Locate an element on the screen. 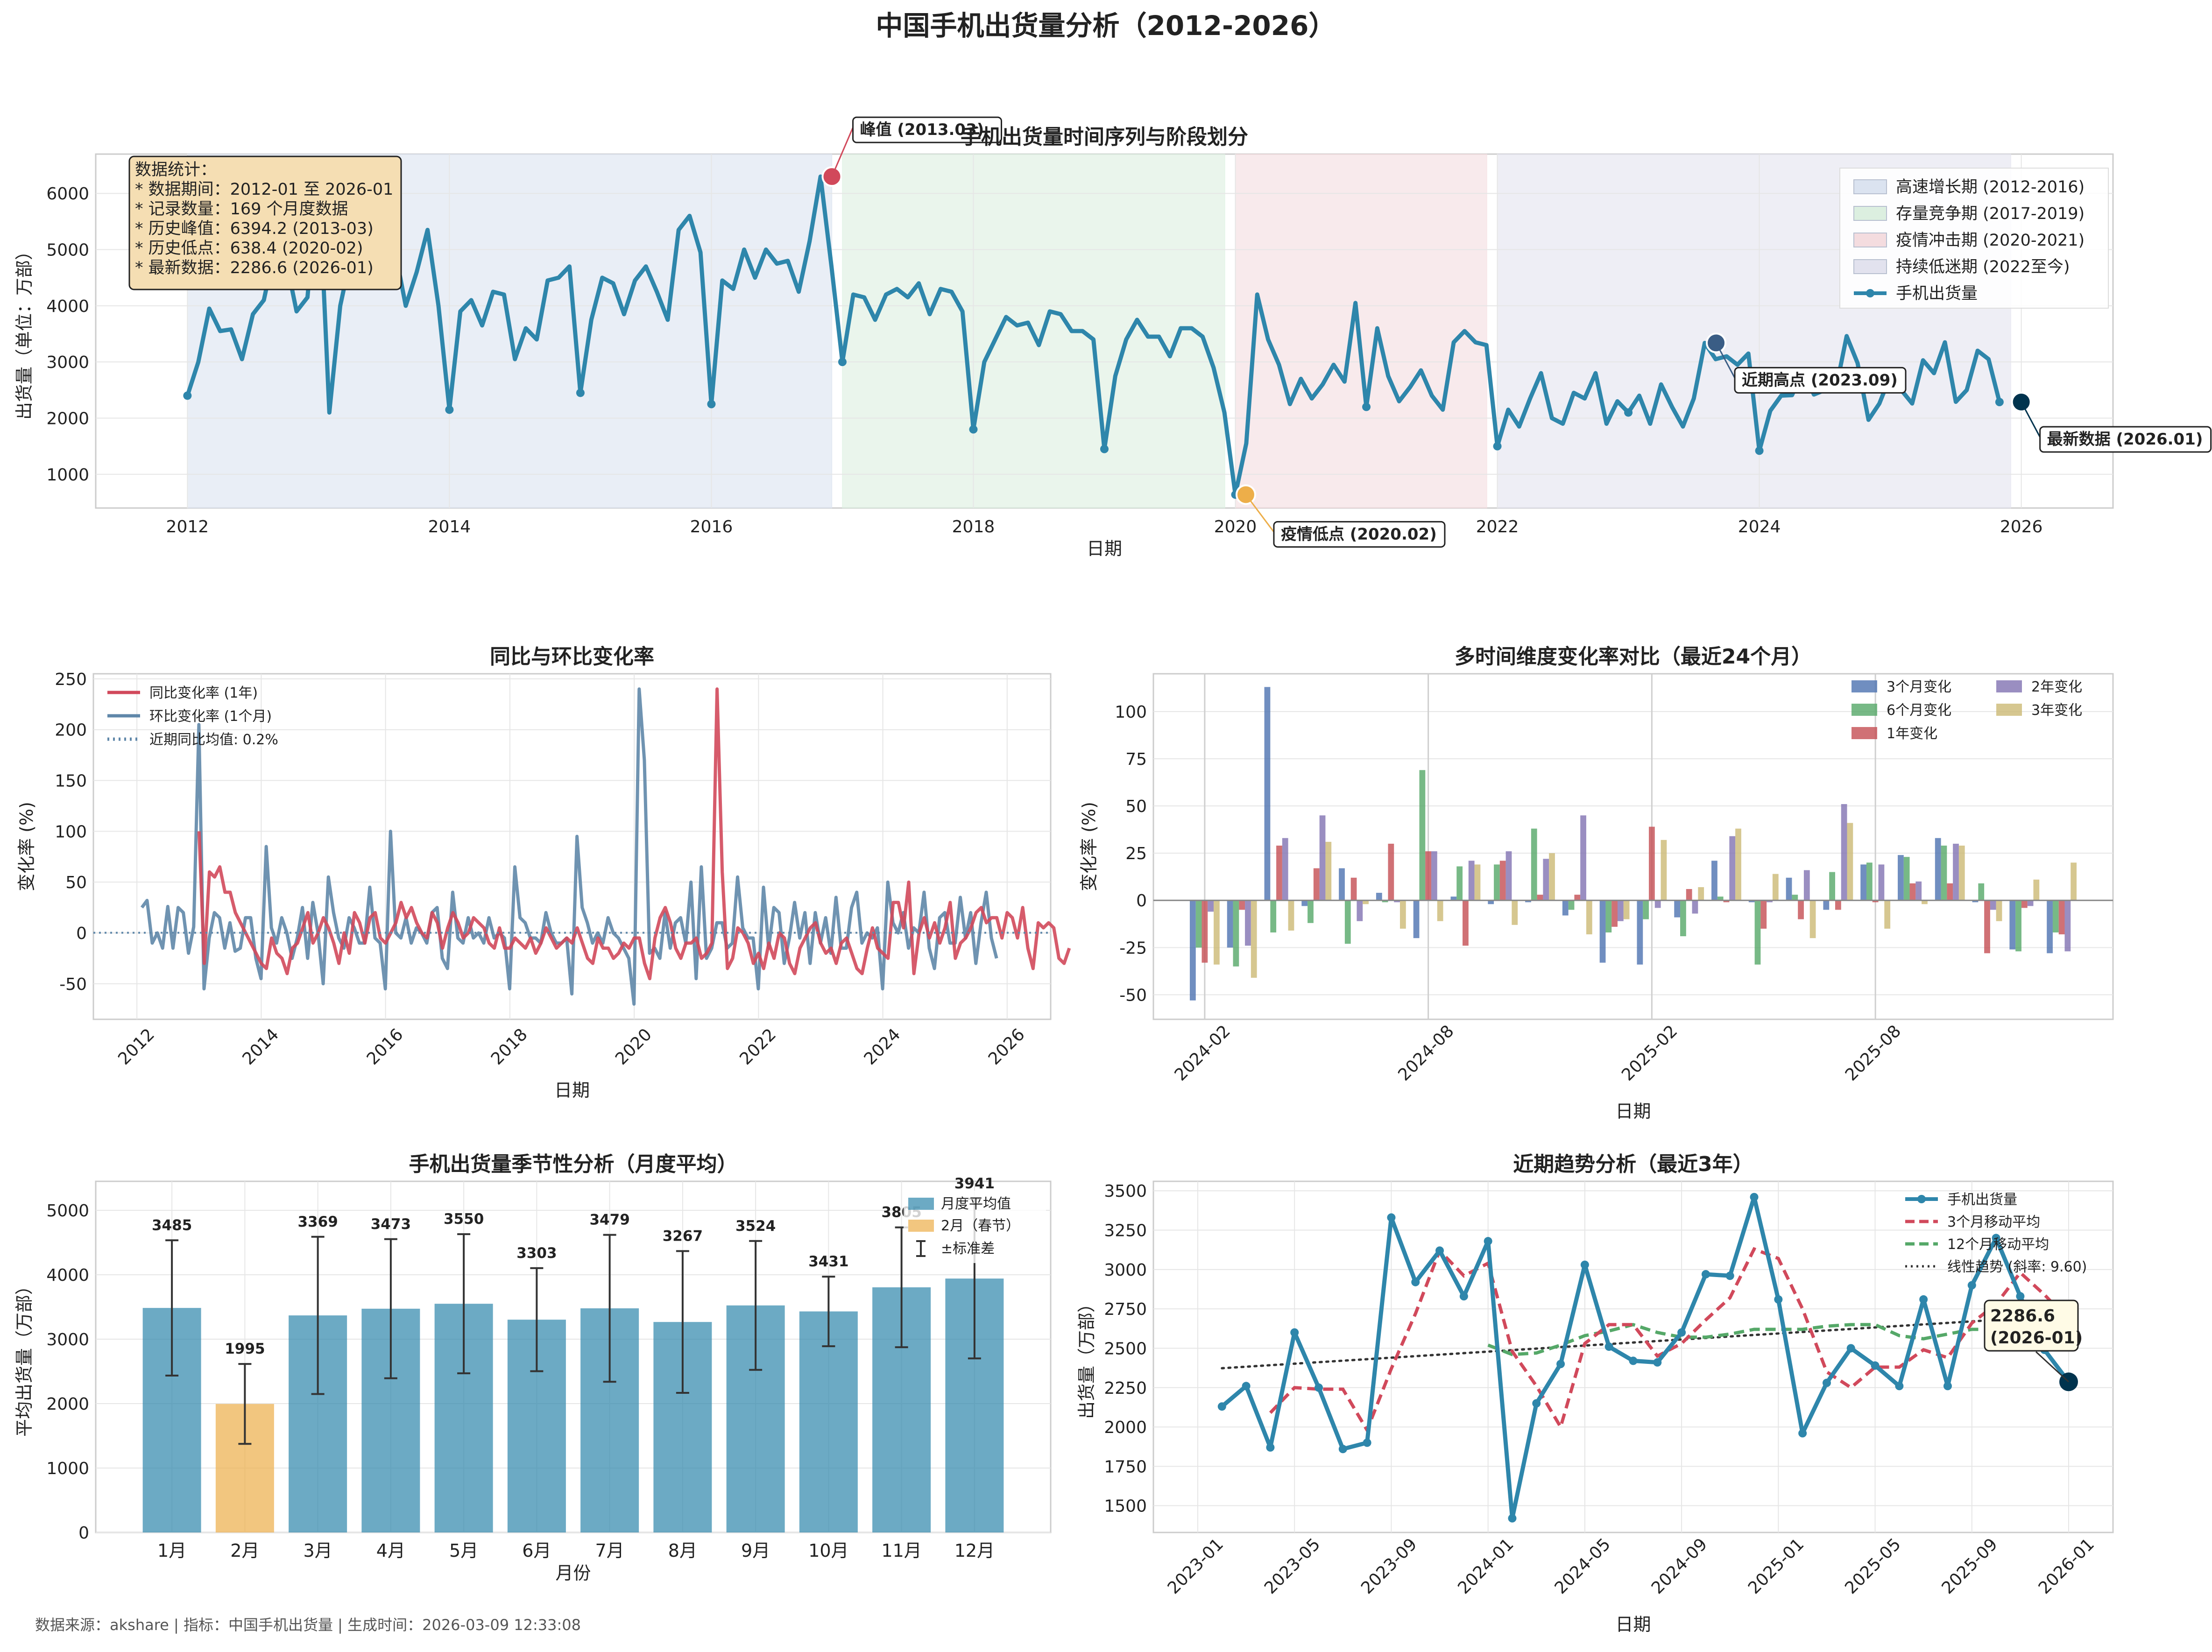 This screenshot has height=1652, width=2212. seasonal-xlabel: 月份 is located at coordinates (573, 1573).